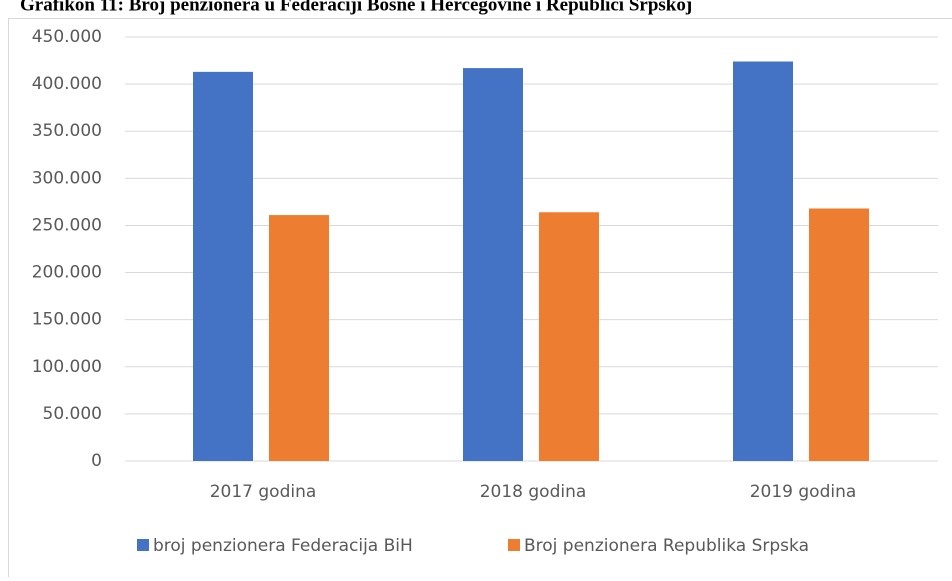 This screenshot has height=581, width=952. I want to click on legend-label: broj penzionera Federacija BiH, so click(283, 546).